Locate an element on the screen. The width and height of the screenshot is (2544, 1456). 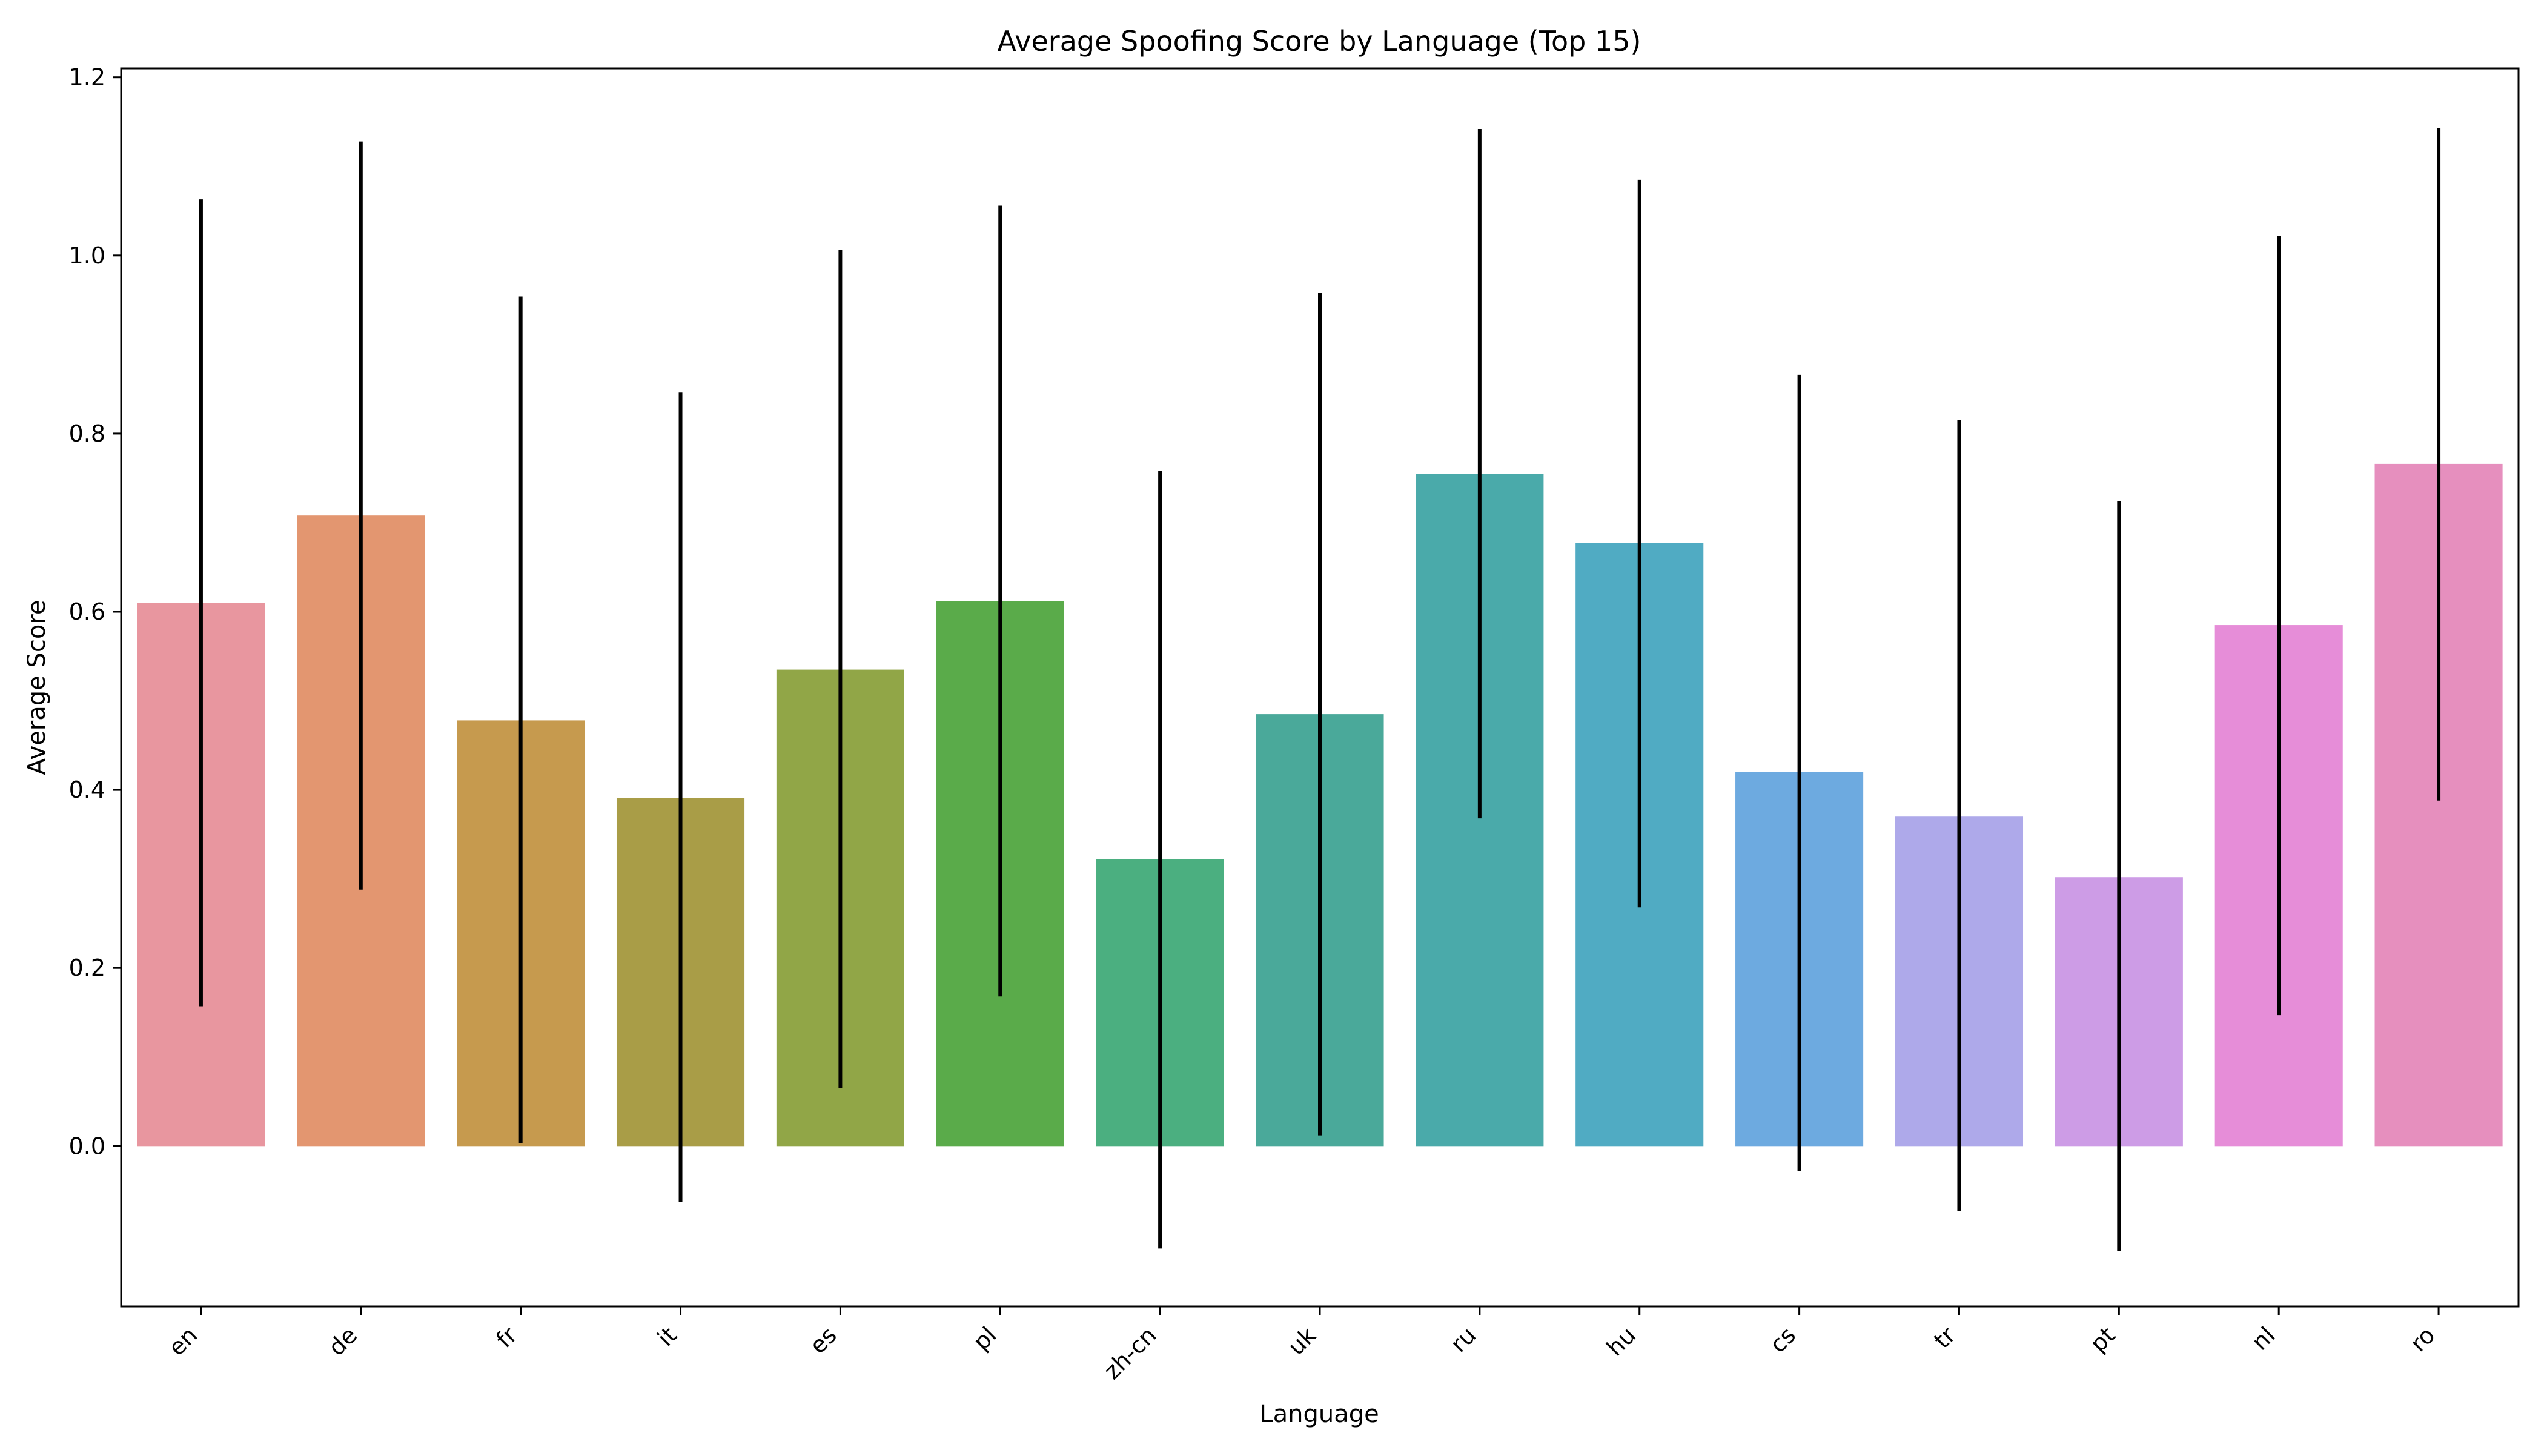
x-tick-label-uk: uk is located at coordinates (1302, 1341).